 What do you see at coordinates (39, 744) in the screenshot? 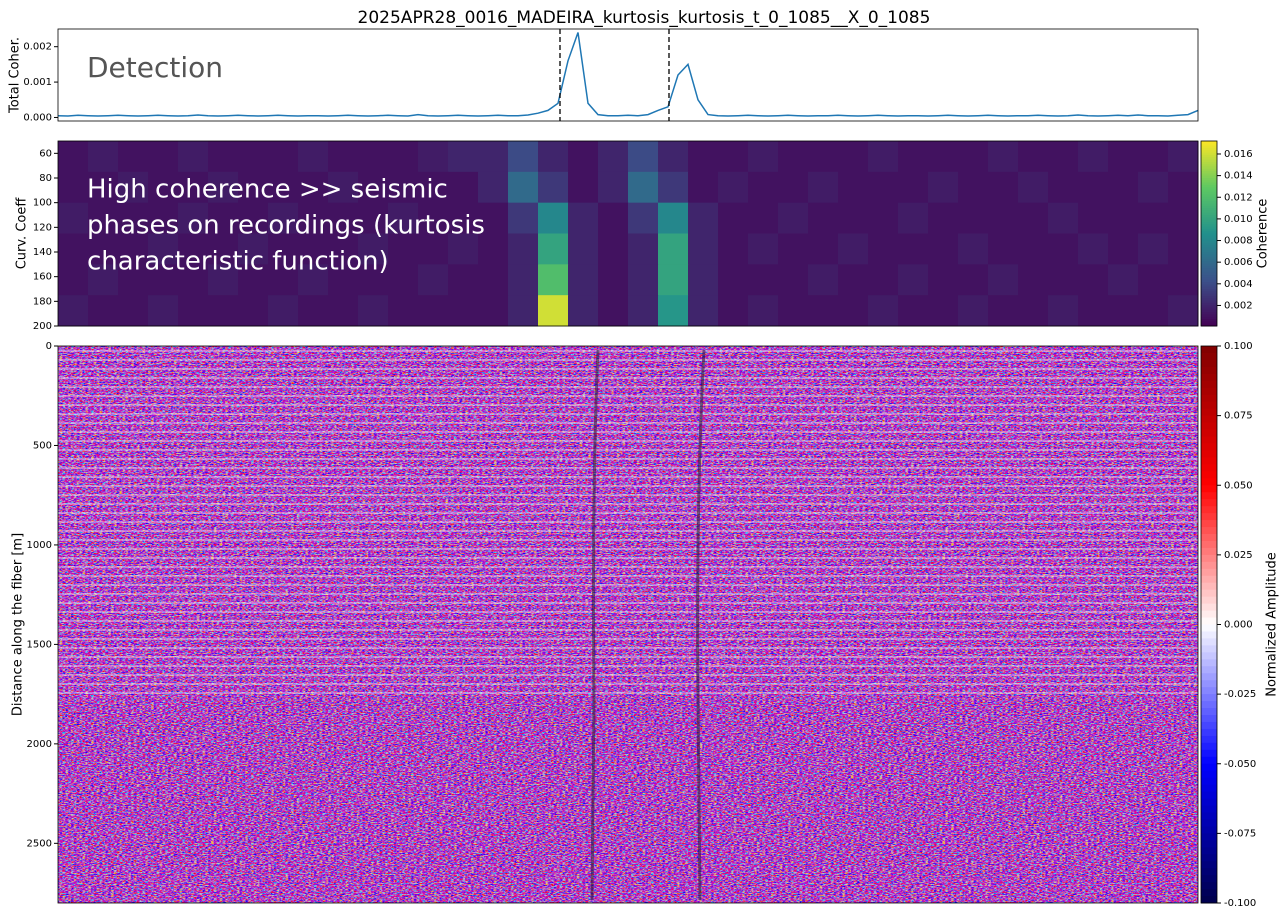
I see `y-tick-label: 2000` at bounding box center [39, 744].